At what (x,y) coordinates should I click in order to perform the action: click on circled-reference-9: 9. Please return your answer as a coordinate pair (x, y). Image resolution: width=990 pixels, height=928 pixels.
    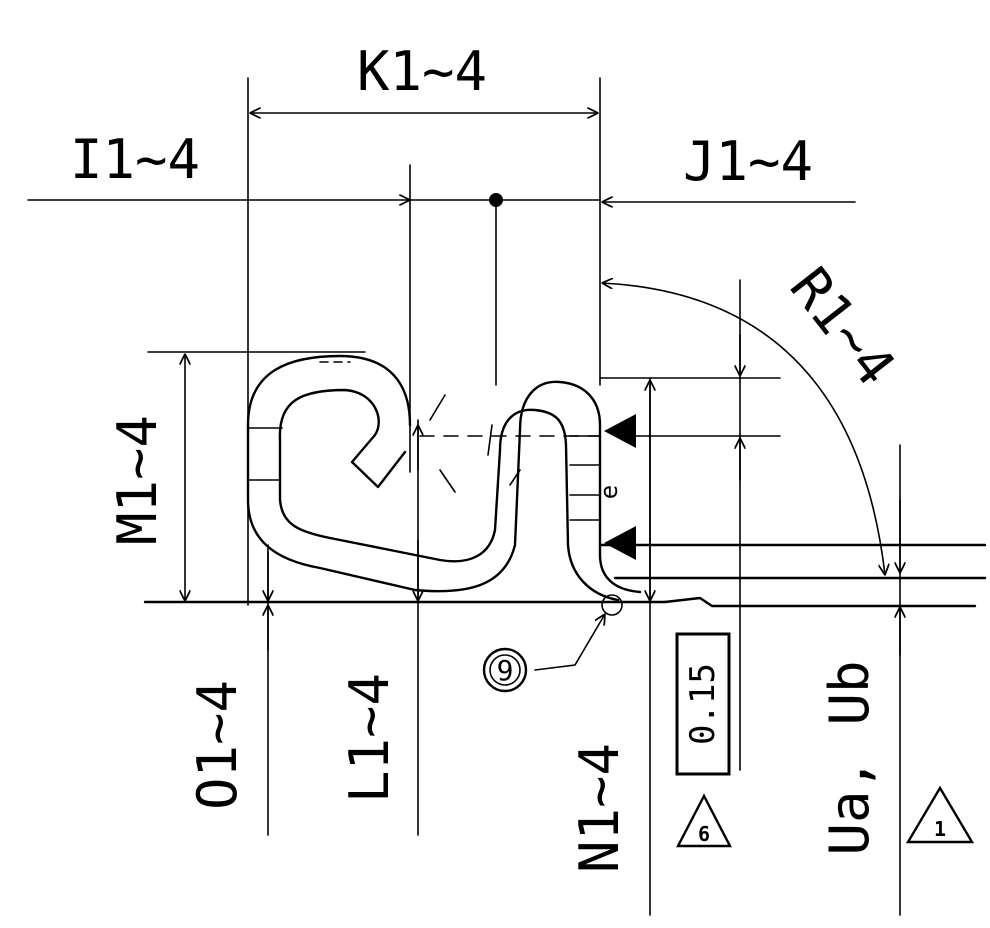
    Looking at the image, I should click on (505, 670).